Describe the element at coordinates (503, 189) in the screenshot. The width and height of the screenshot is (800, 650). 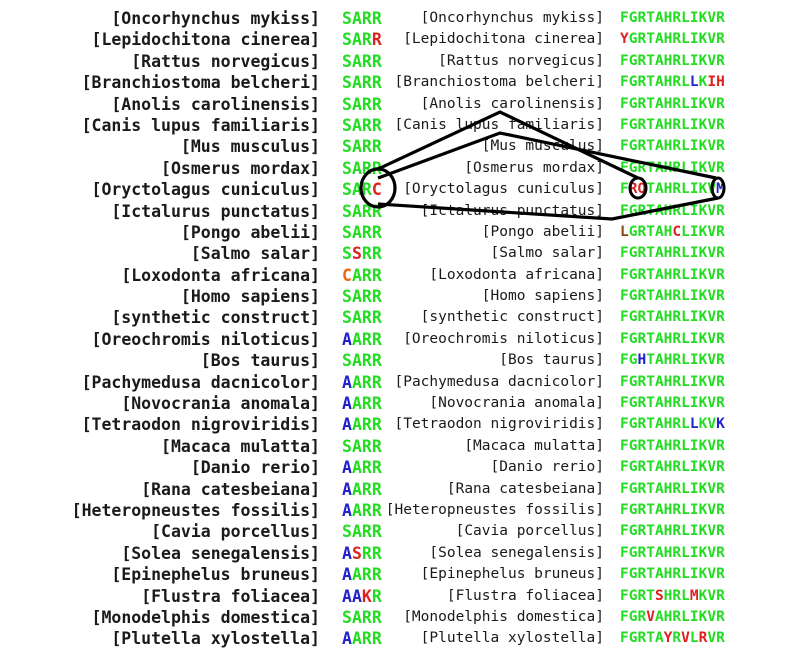
I see `species-label-secondary: [Oryctolagus cuniculus]` at that location.